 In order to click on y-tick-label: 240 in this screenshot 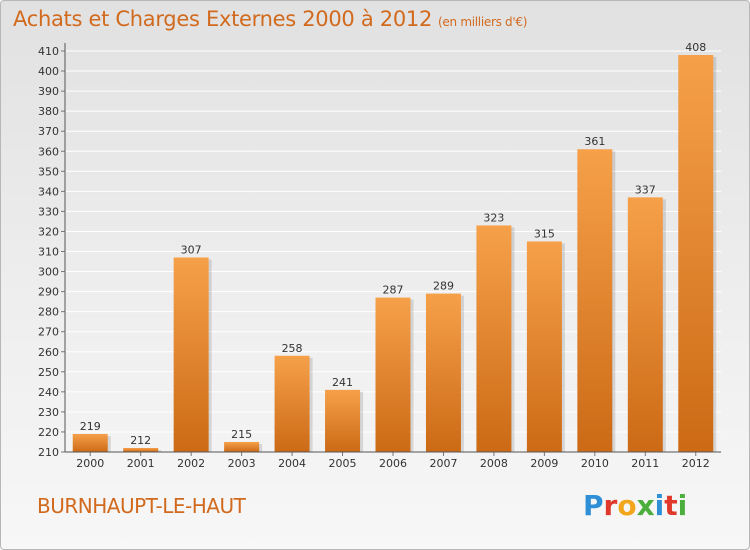, I will do `click(48, 392)`.